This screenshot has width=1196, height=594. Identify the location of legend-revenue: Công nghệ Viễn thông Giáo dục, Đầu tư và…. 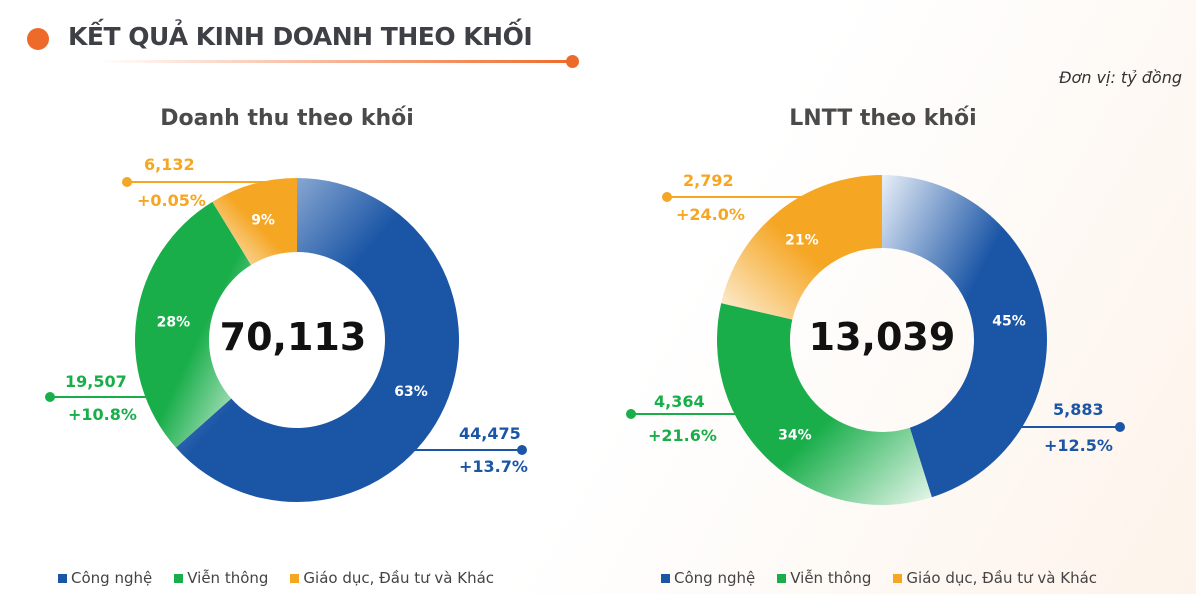
(276, 578).